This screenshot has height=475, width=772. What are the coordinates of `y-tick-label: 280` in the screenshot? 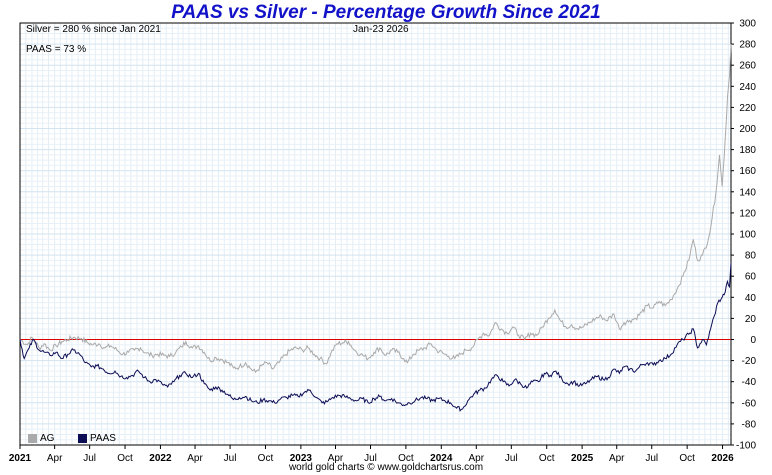 It's located at (747, 45).